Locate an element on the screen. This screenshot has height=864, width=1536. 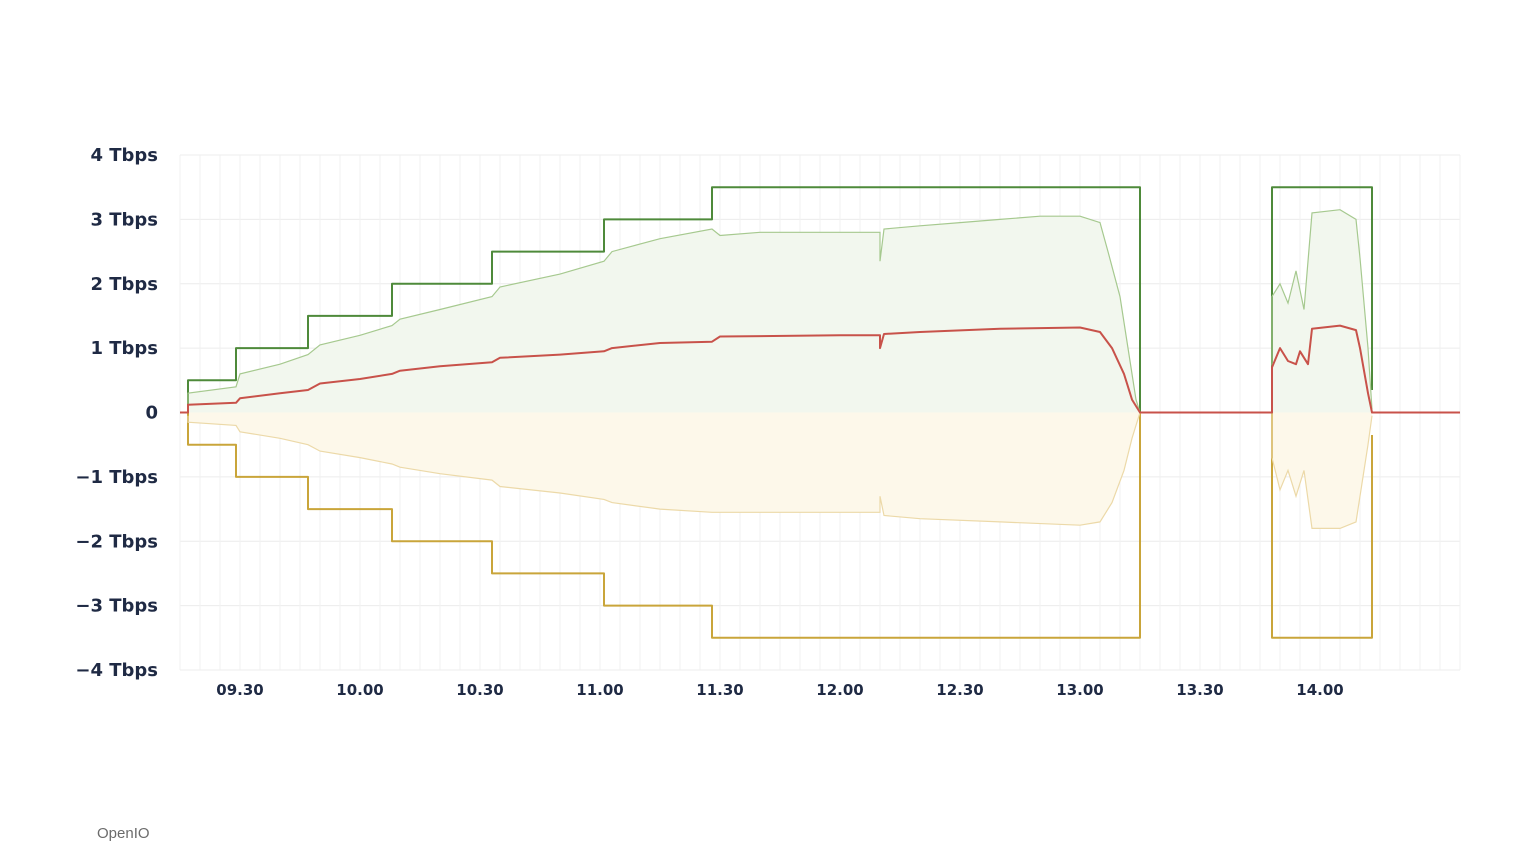
y-tick-label-7: −3 Tbps is located at coordinates (116, 606).